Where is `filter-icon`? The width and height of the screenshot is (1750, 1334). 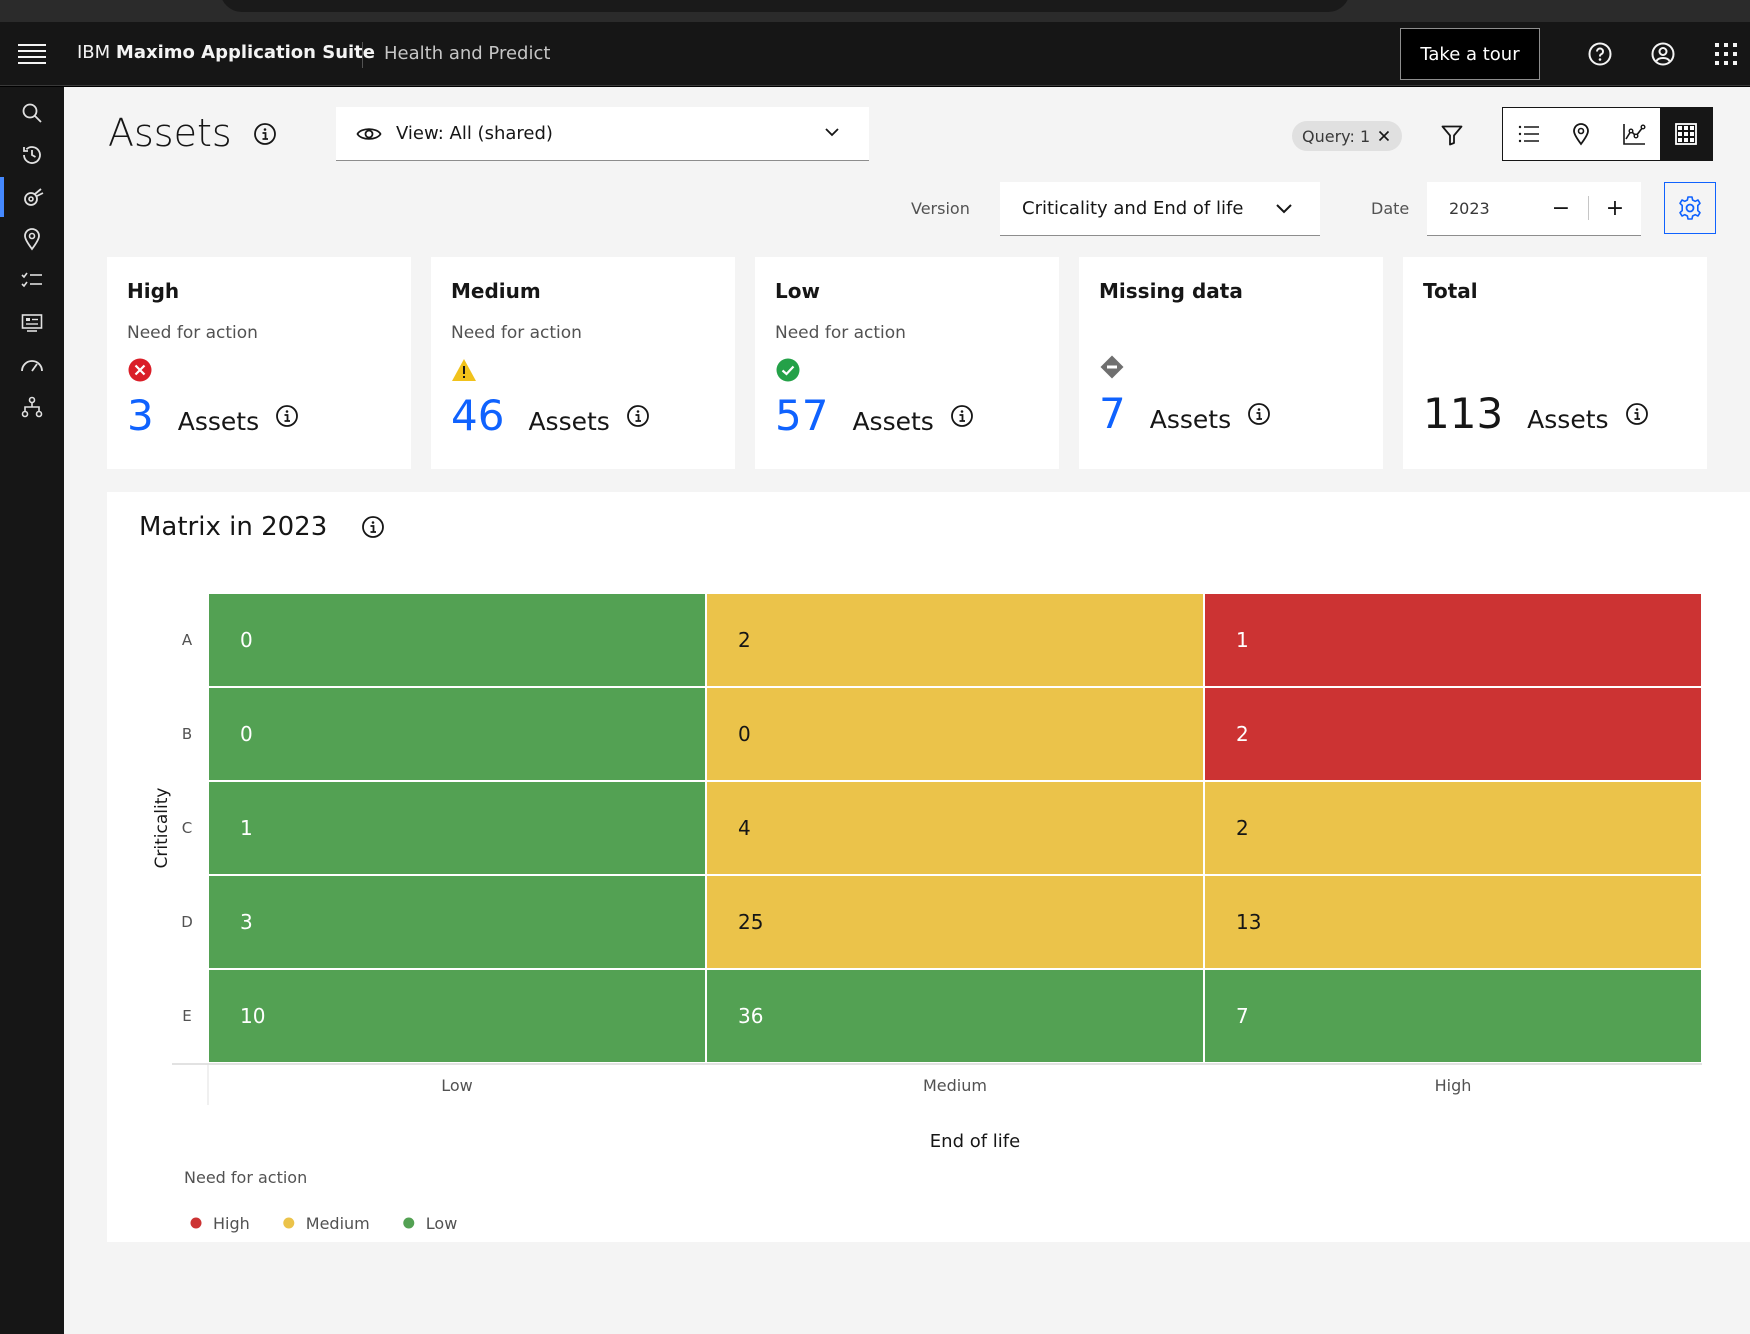 filter-icon is located at coordinates (1452, 135).